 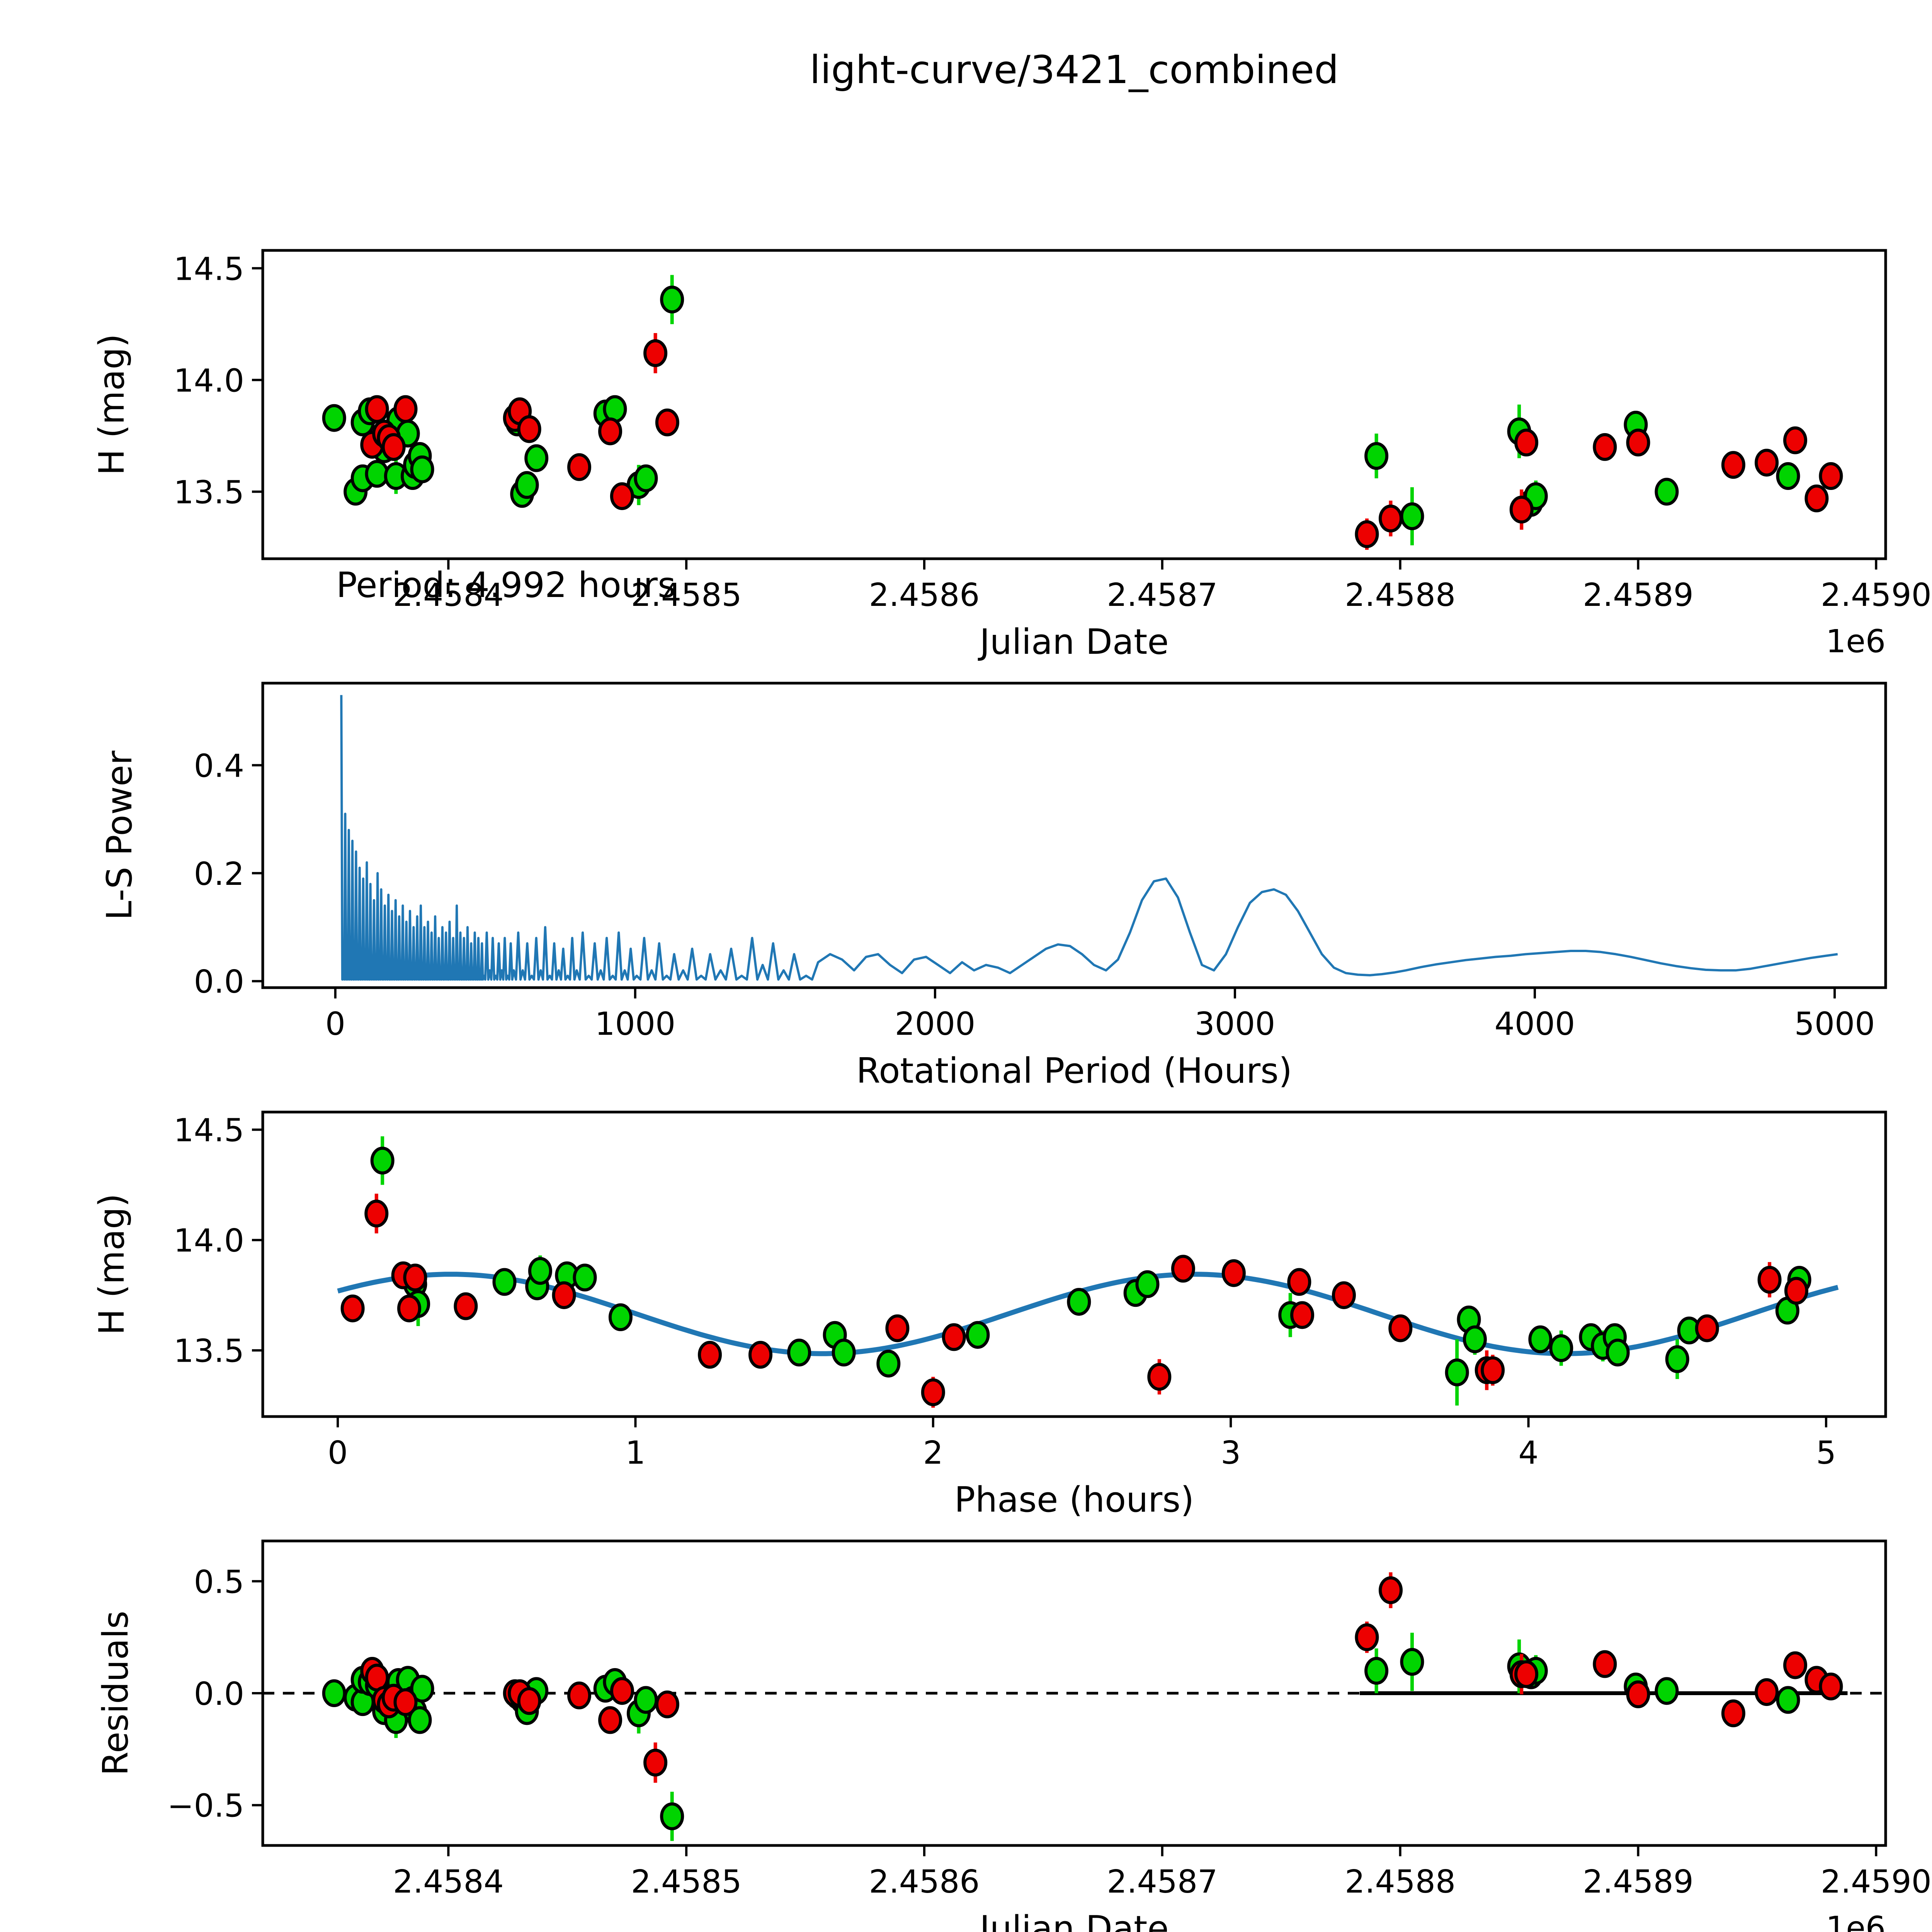 I want to click on x-tick-label: 1, so click(x=635, y=1453).